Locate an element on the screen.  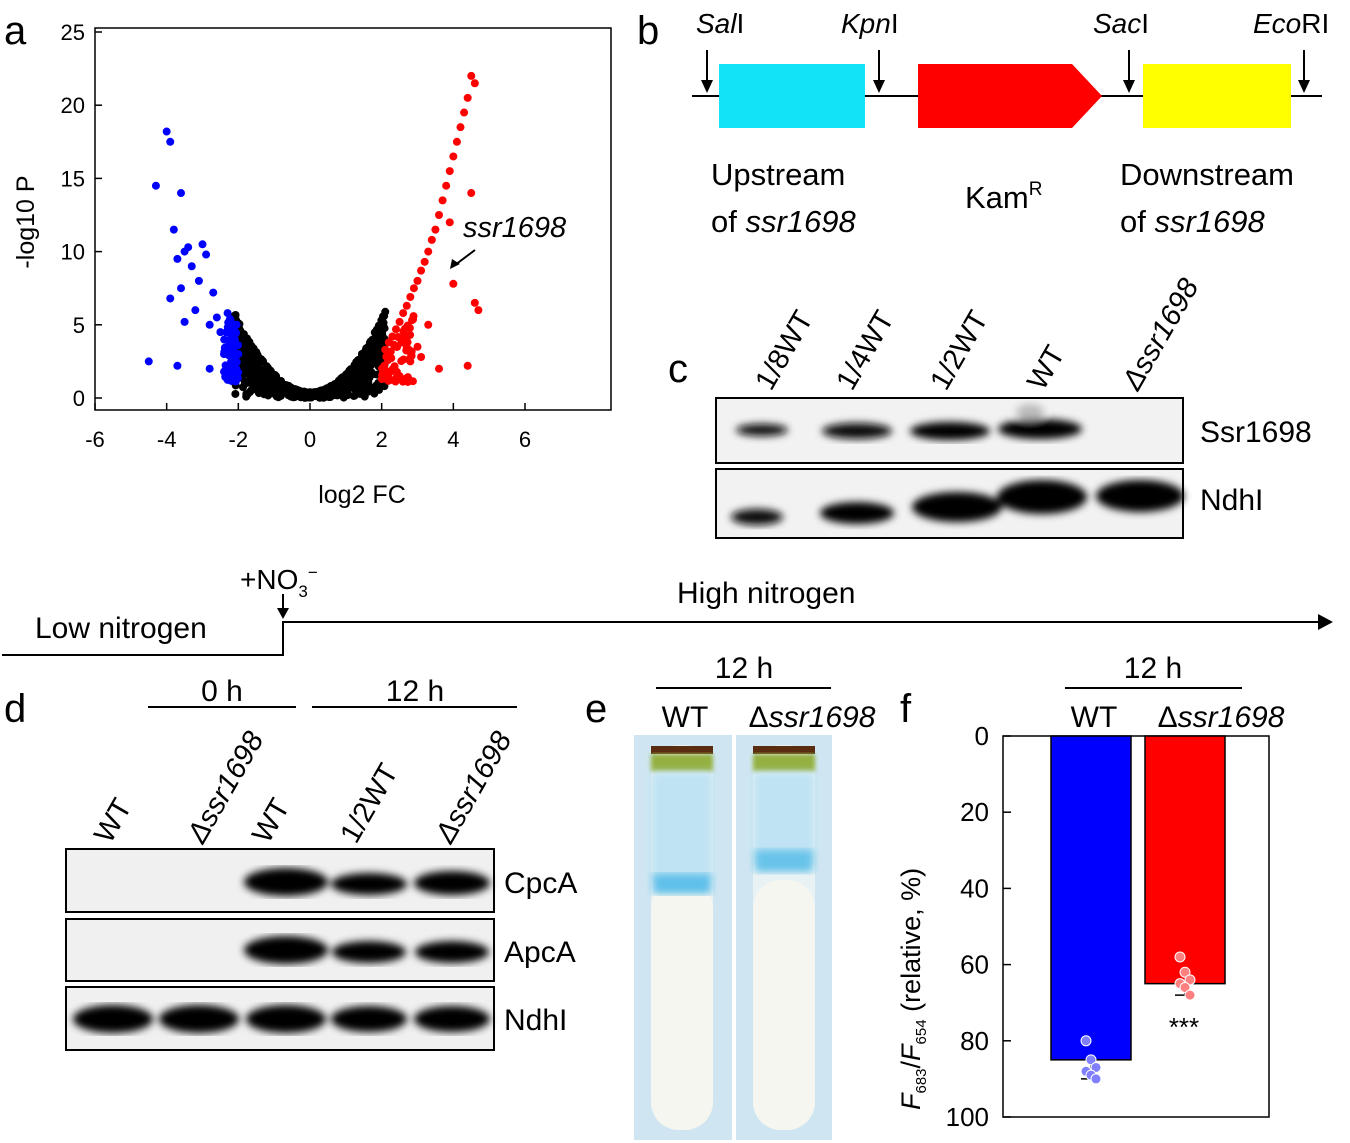
f-y-tick-label: 0 is located at coordinates (982, 736).